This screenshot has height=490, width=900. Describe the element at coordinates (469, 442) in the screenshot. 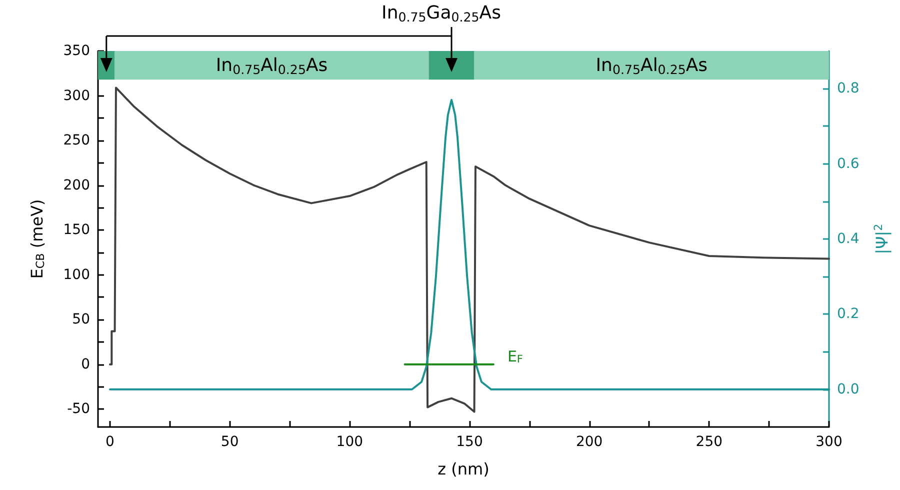

I see `x-tick-label: 150` at that location.